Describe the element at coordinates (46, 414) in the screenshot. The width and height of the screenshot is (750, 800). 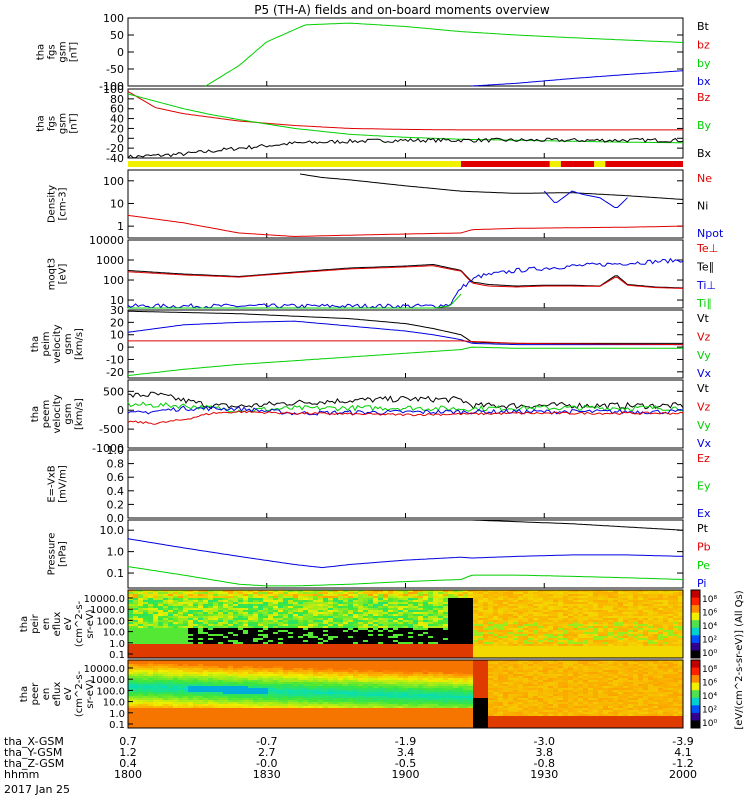
I see `y-axis-label-p6: peem` at that location.